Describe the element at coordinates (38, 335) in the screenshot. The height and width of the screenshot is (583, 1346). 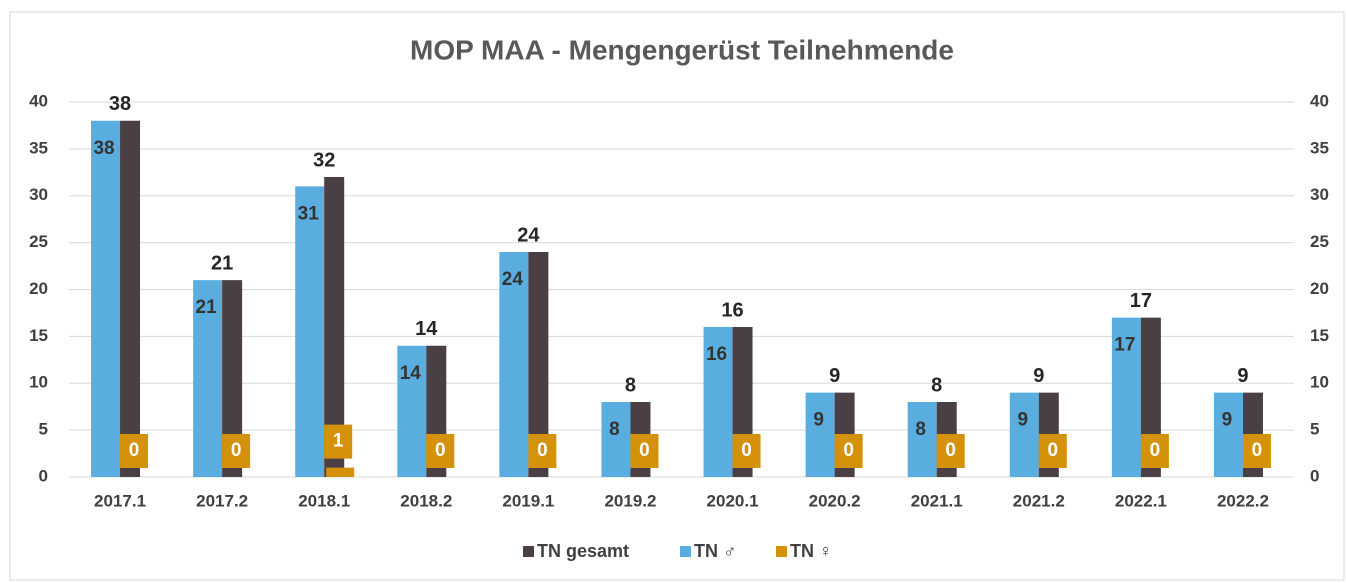
I see `y-tick-label: 15` at that location.